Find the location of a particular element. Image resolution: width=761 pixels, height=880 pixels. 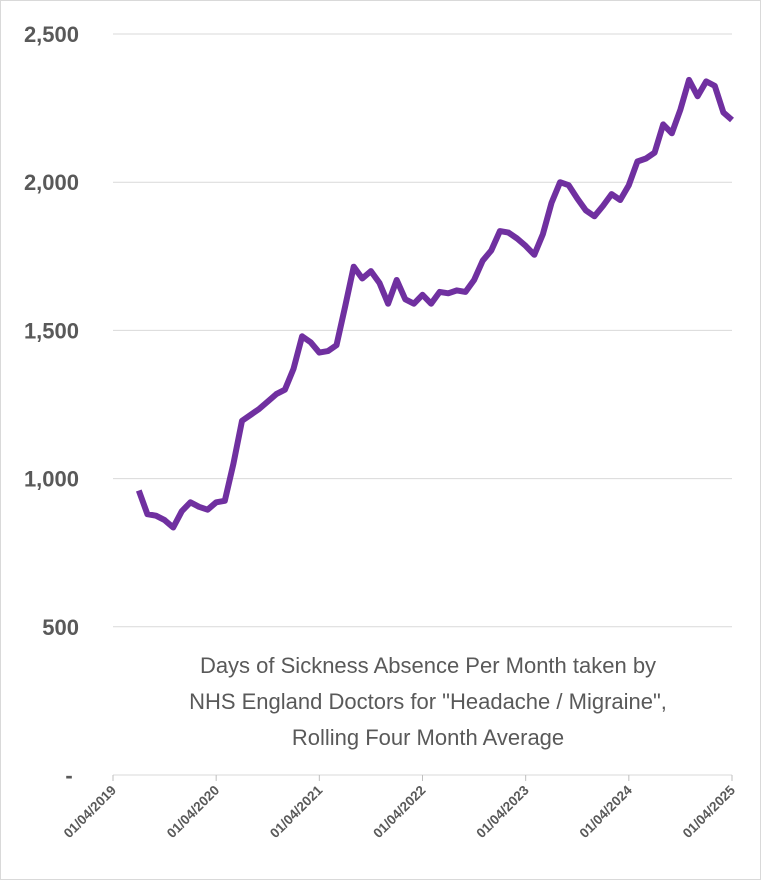

x-tick-label: 01/04/2020 is located at coordinates (193, 812).